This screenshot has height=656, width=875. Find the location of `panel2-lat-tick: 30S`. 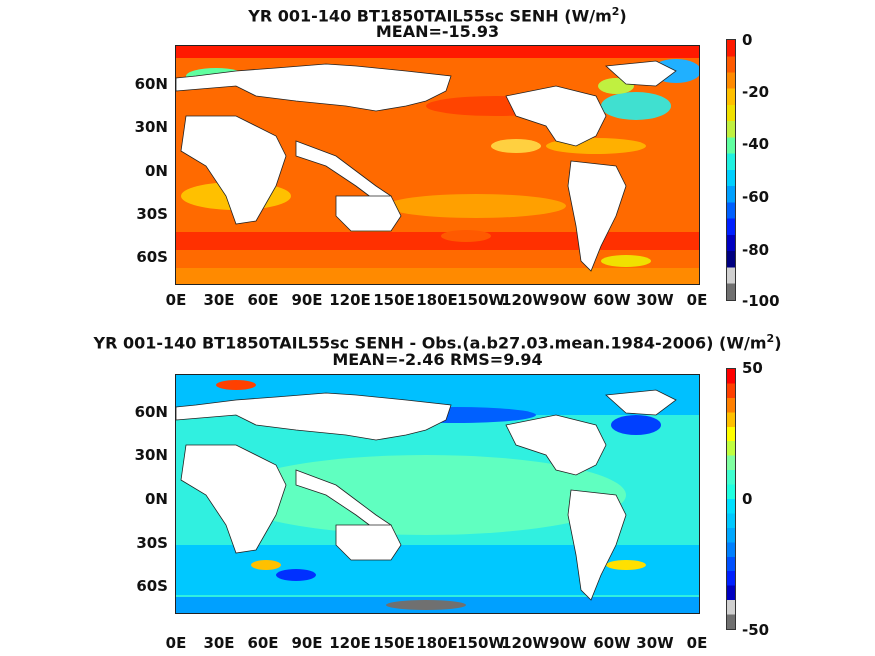

panel2-lat-tick: 30S is located at coordinates (152, 543).